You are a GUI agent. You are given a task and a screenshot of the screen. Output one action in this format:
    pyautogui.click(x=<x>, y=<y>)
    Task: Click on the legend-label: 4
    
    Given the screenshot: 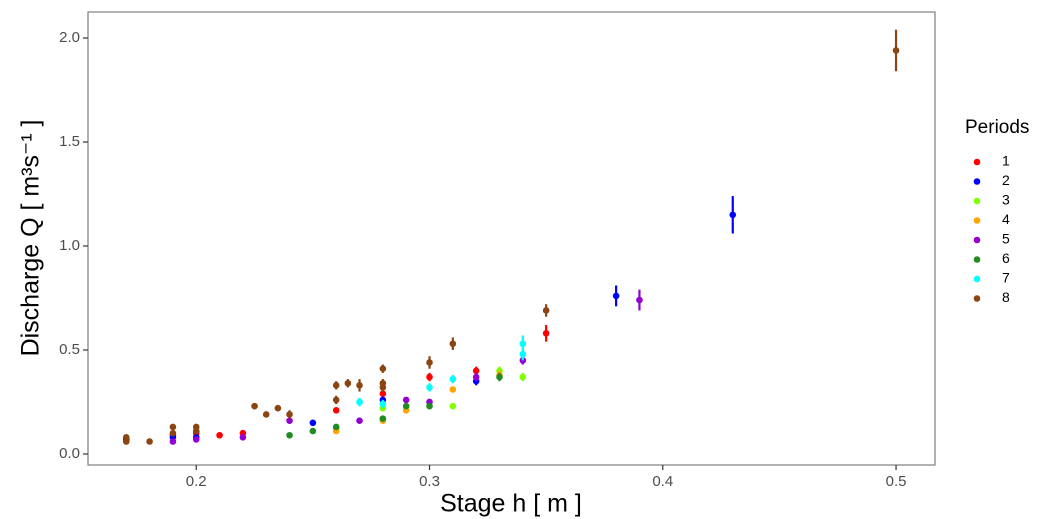 What is the action you would take?
    pyautogui.click(x=1006, y=219)
    